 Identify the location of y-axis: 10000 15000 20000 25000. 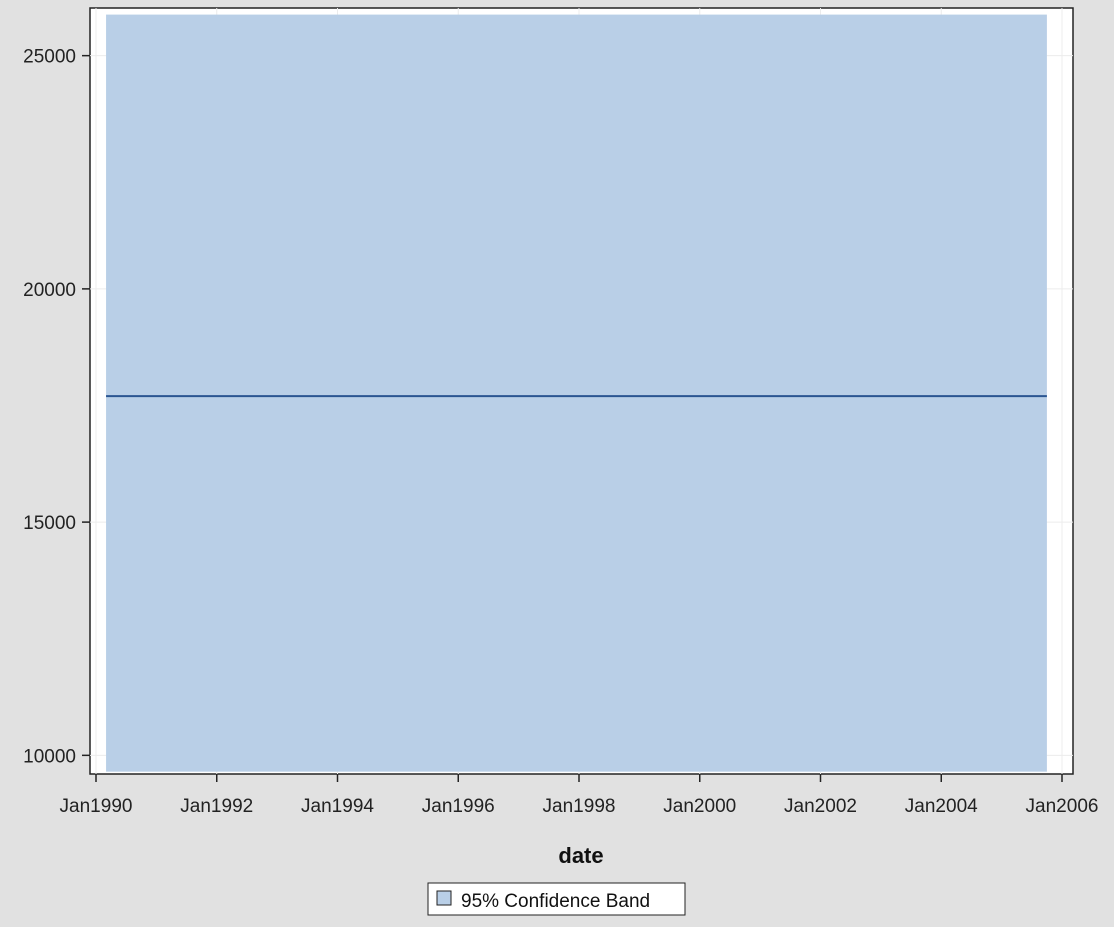
(56, 407).